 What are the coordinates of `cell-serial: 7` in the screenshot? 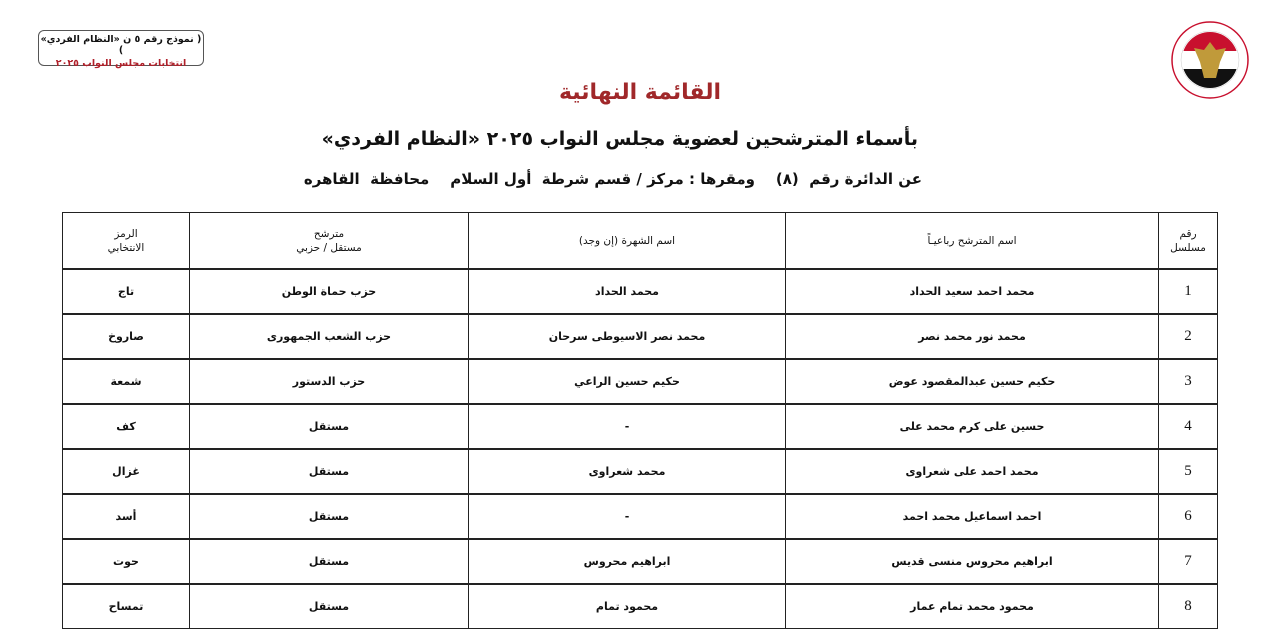 It's located at (1188, 561).